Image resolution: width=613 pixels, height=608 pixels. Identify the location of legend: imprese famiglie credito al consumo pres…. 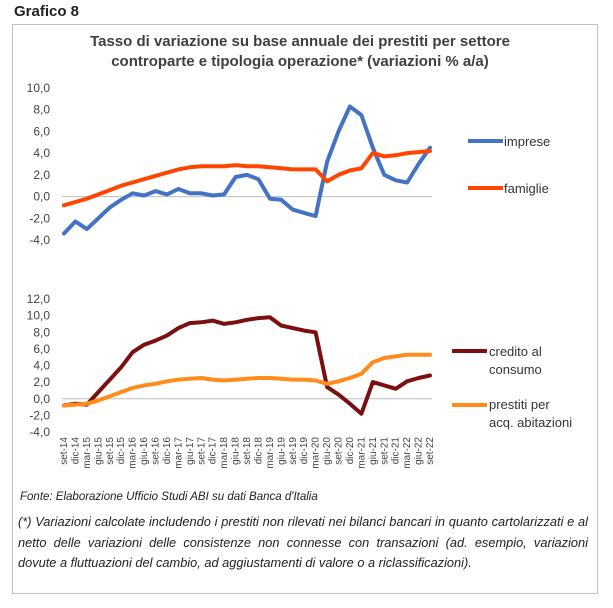
(512, 282).